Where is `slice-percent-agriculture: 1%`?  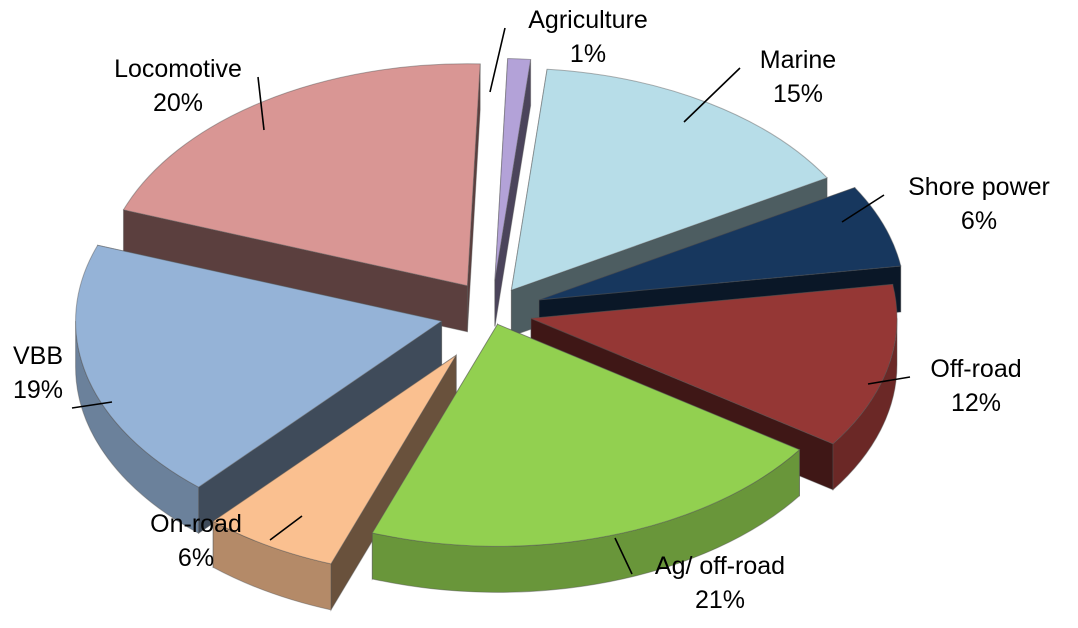 slice-percent-agriculture: 1% is located at coordinates (588, 54).